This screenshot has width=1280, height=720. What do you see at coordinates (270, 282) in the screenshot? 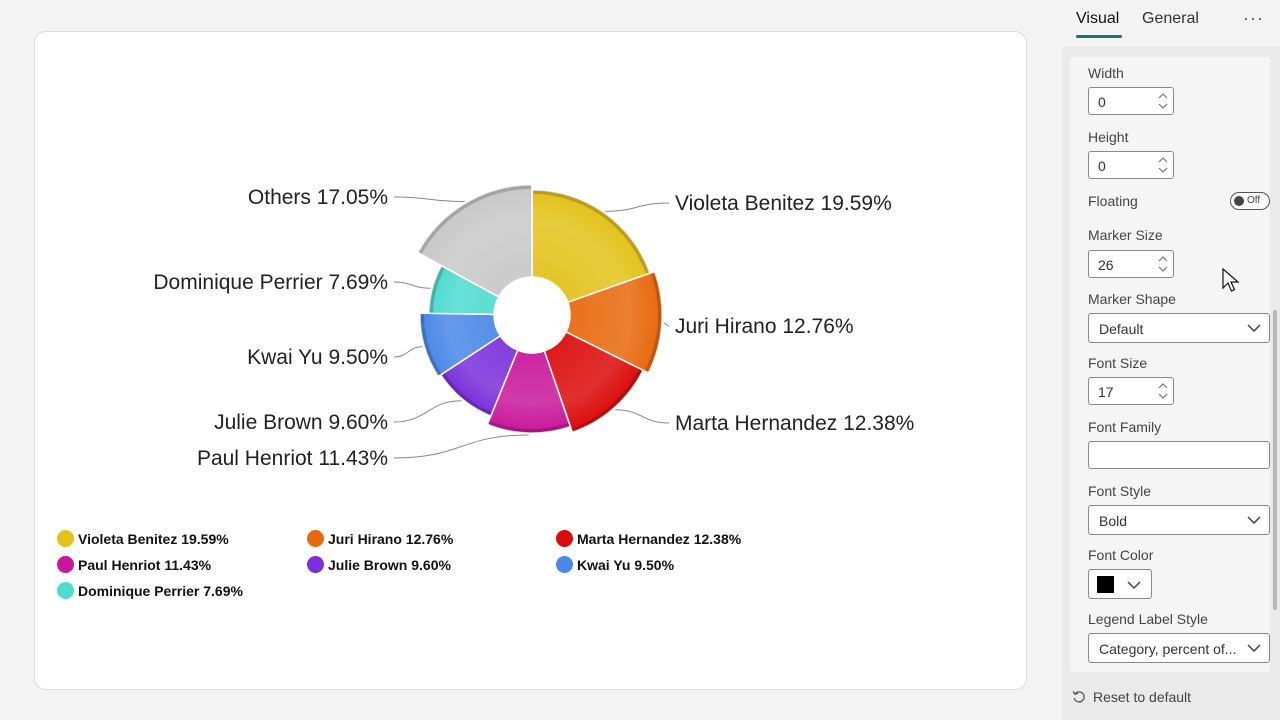
I see `data-label: Dominique Perrier 7.69%` at bounding box center [270, 282].